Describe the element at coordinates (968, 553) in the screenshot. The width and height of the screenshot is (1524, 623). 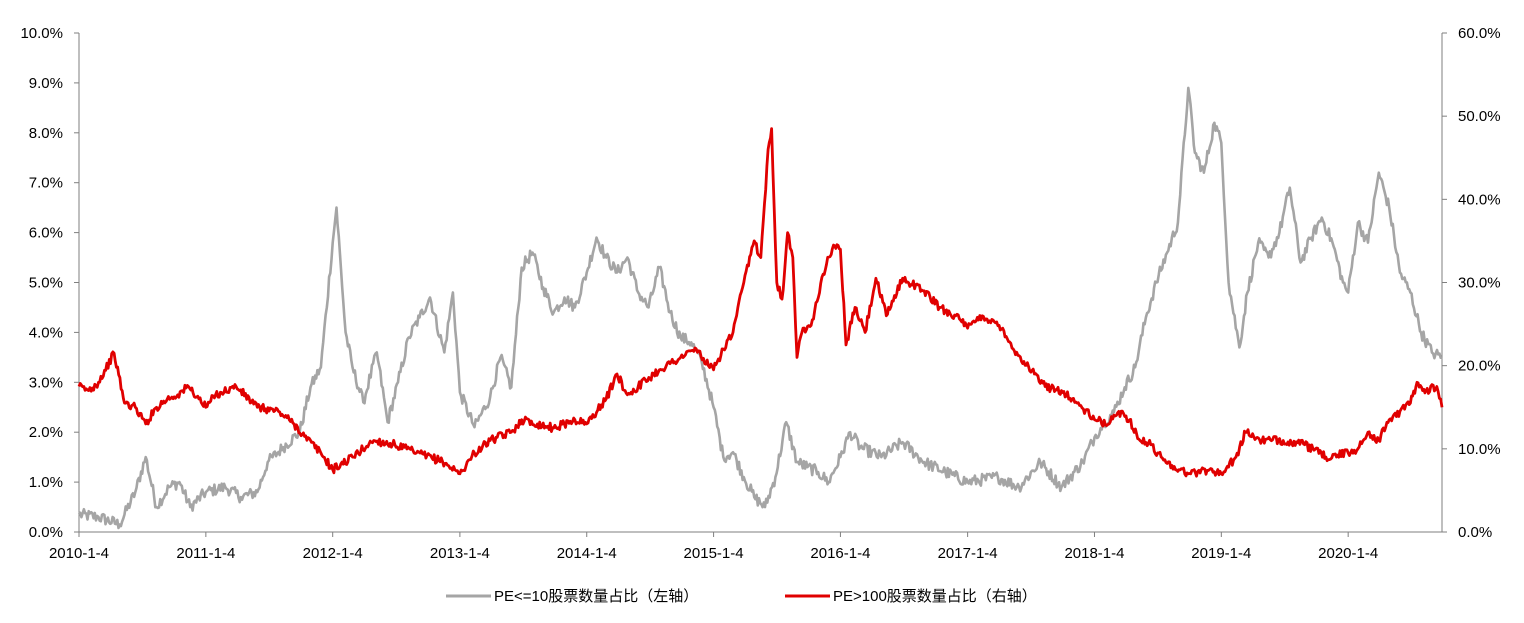
I see `x-tick-label: 2017-1-4` at that location.